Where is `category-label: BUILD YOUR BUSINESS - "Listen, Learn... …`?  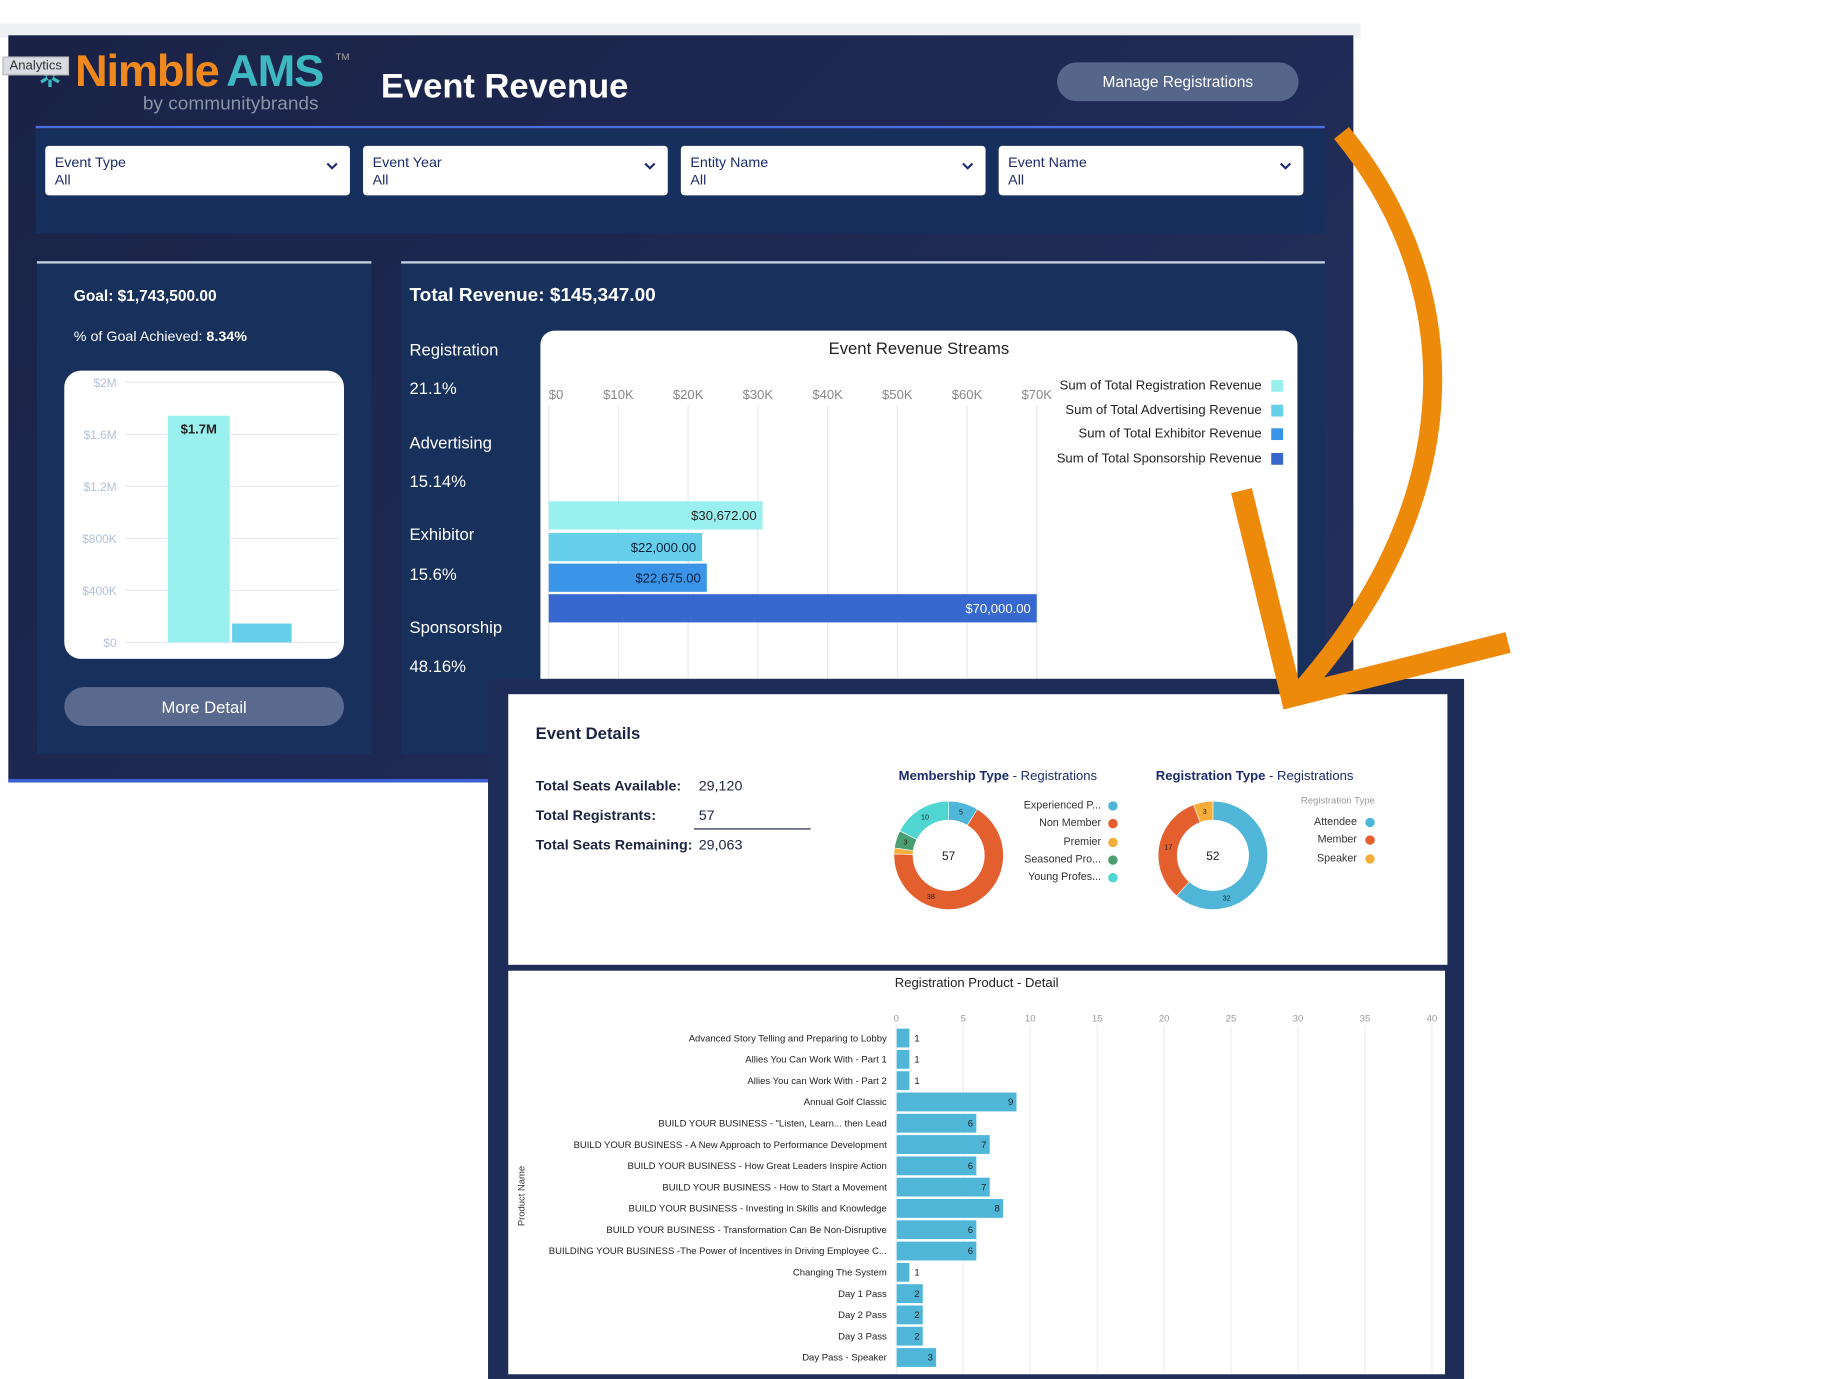 category-label: BUILD YOUR BUSINESS - "Listen, Learn... … is located at coordinates (772, 1124).